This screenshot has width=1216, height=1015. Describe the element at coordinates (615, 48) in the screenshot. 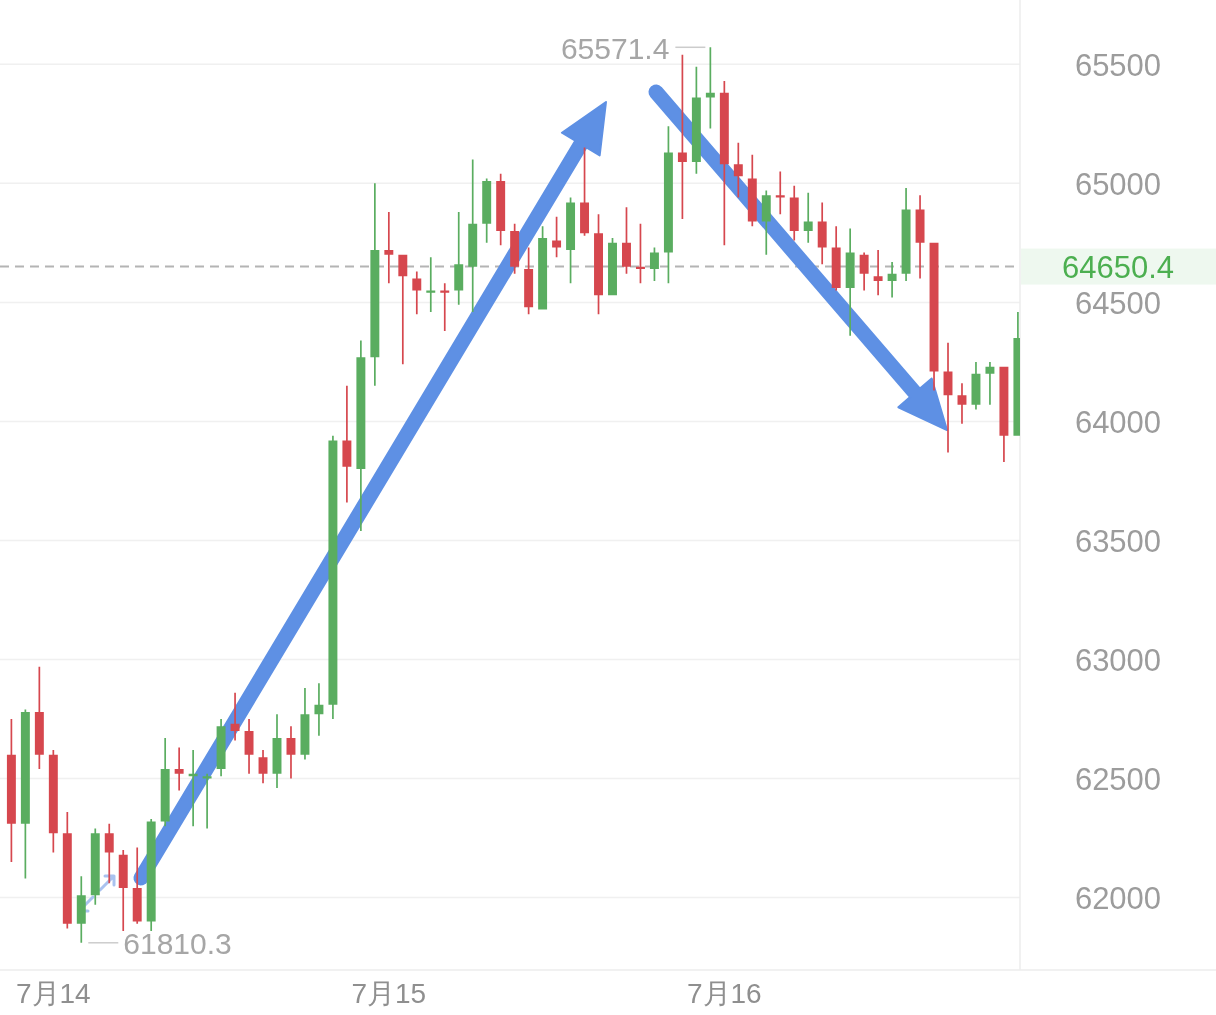

I see `annotation: 65571.4` at that location.